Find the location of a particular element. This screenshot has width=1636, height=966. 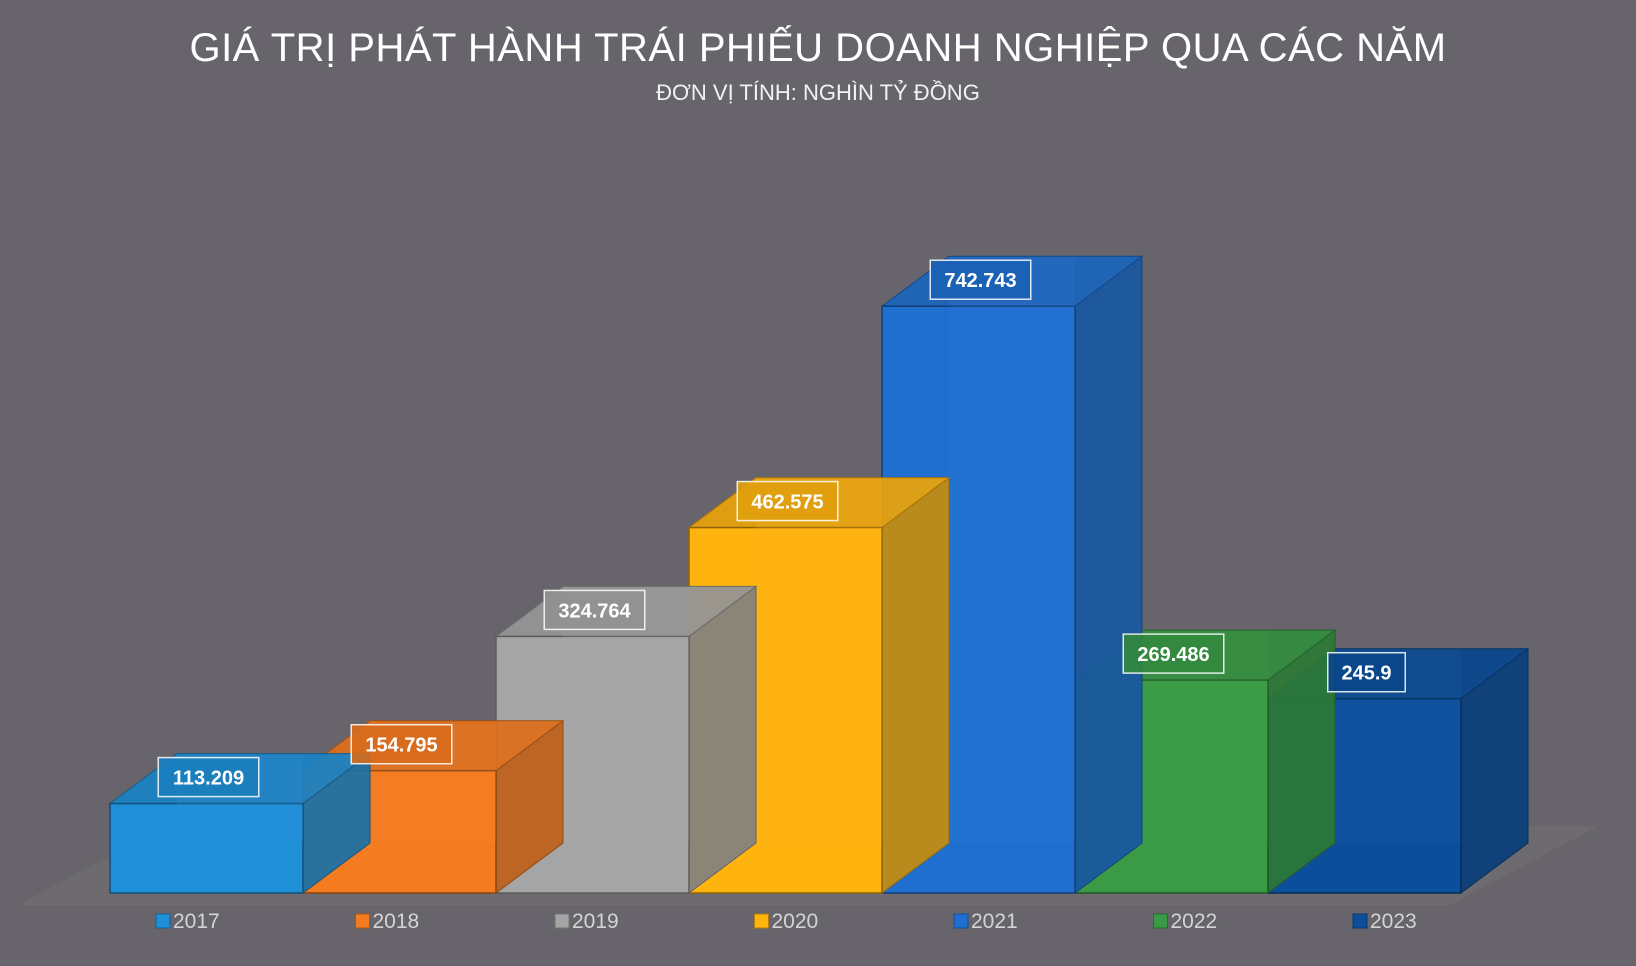

legend-label: 2020 is located at coordinates (795, 921).